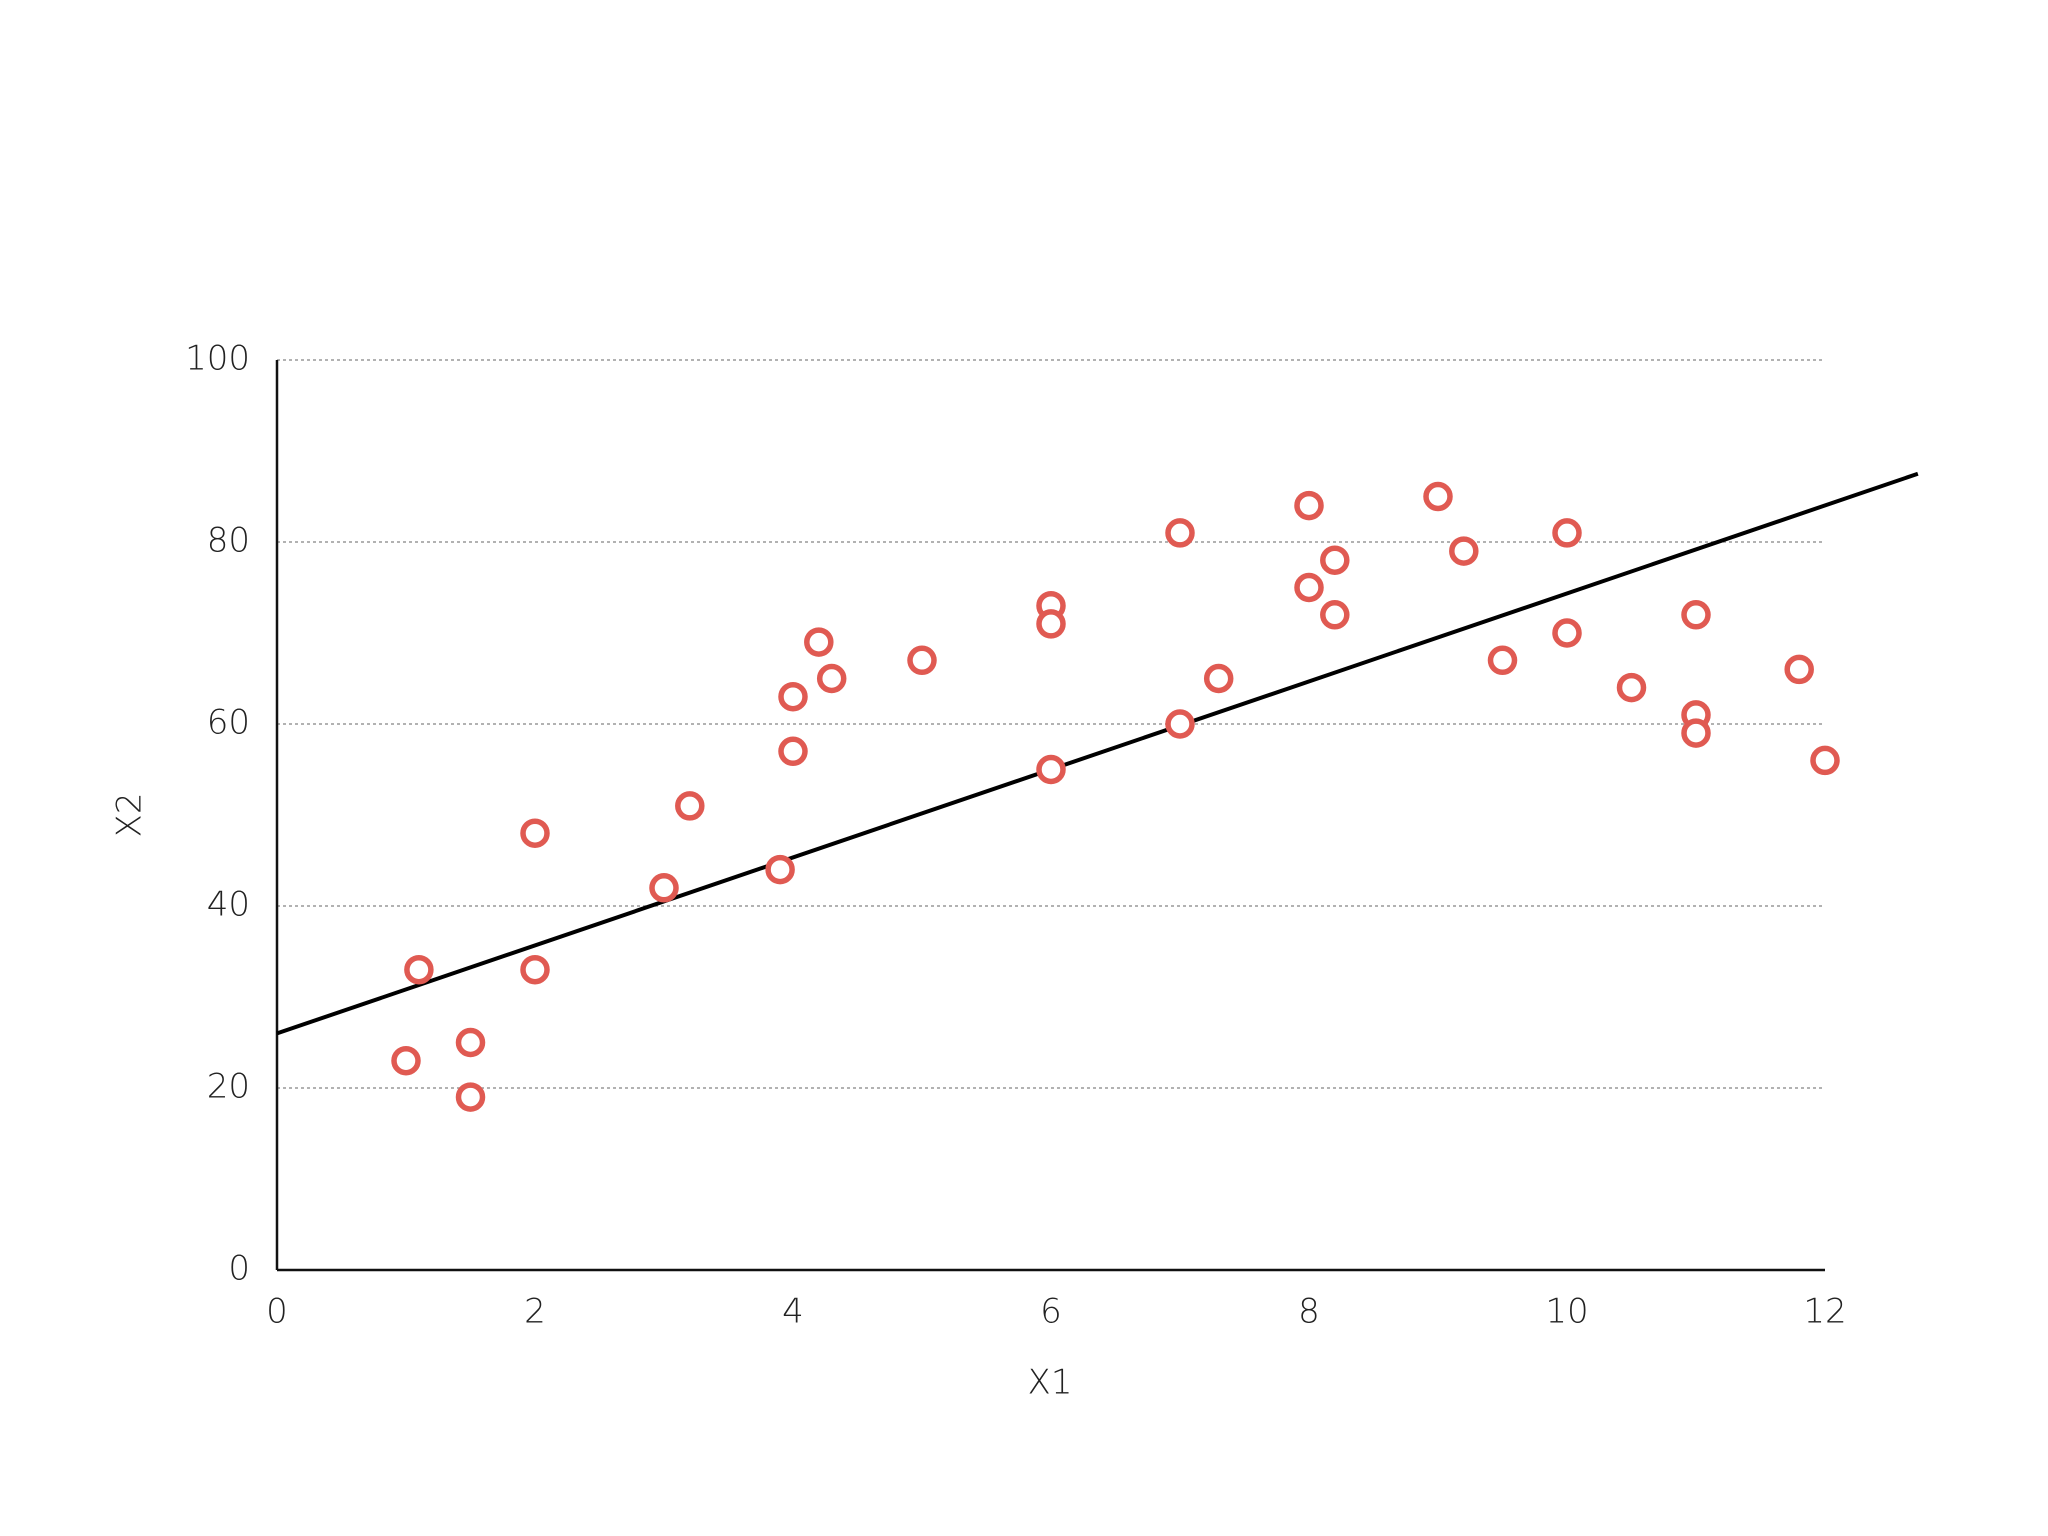 This screenshot has width=2048, height=1536. I want to click on y-tick-label: 60, so click(228, 723).